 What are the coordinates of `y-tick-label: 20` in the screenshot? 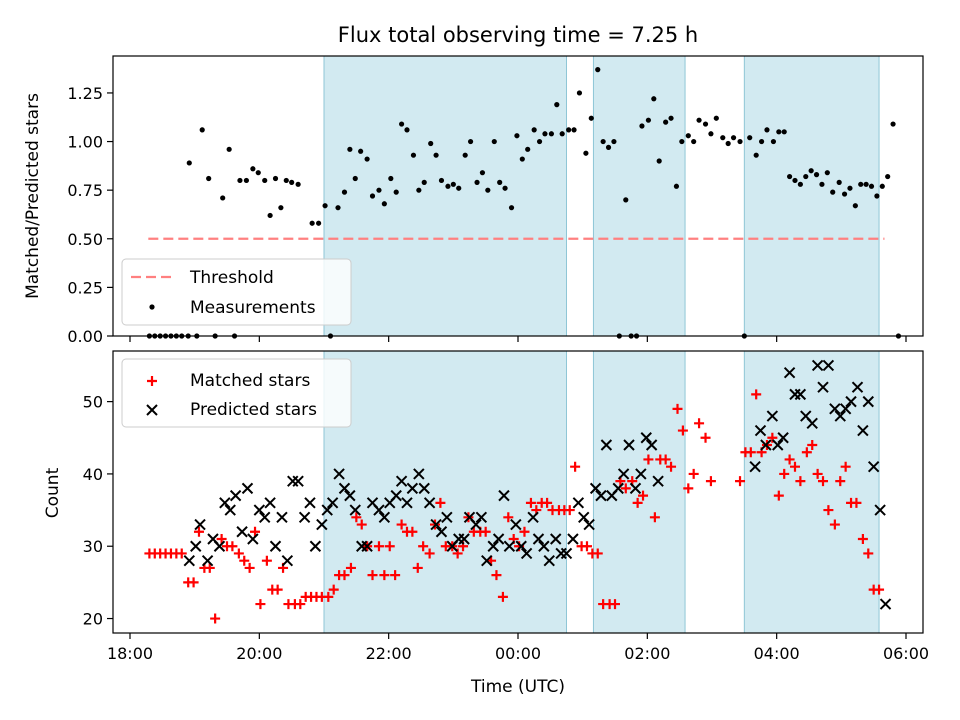 It's located at (93, 619).